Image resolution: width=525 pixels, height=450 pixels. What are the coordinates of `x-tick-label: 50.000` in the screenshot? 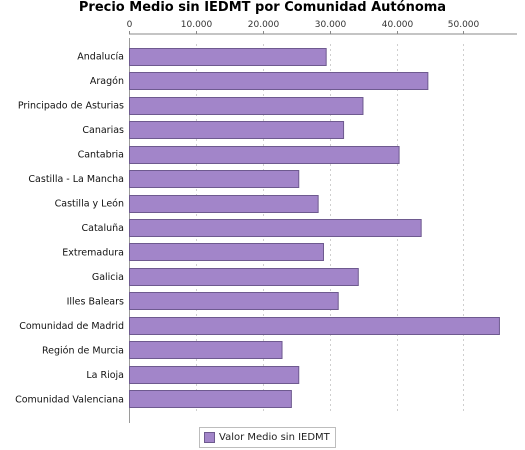 It's located at (464, 25).